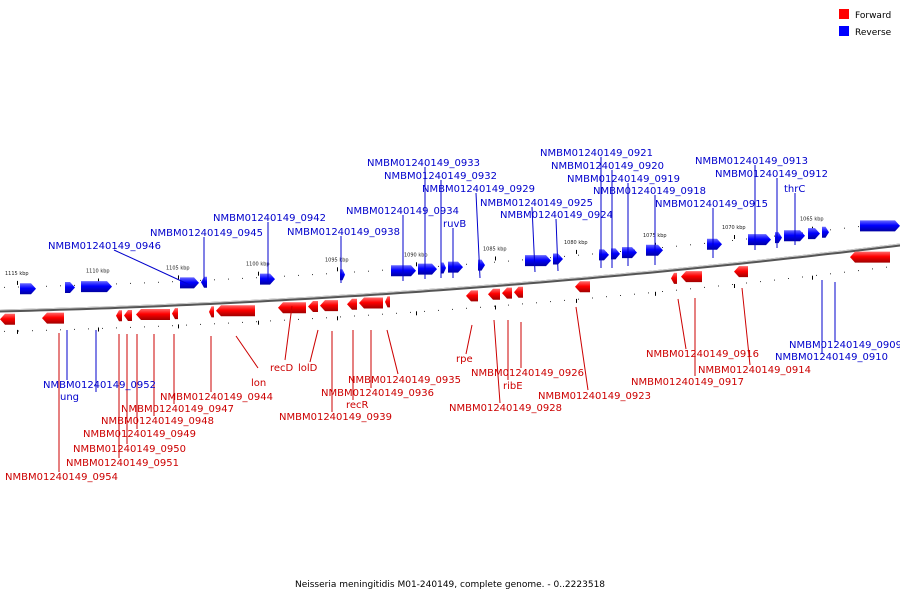  Describe the element at coordinates (513, 386) in the screenshot. I see `gene-label: ribE` at that location.